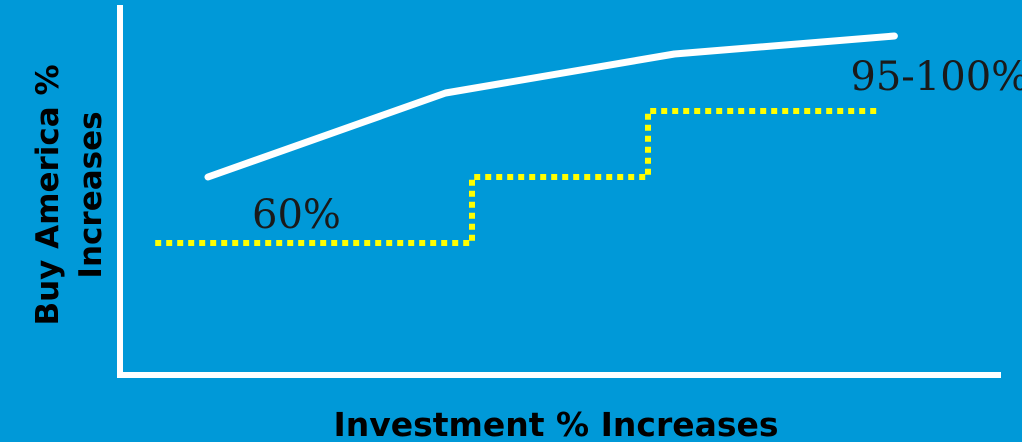 The width and height of the screenshot is (1022, 442). I want to click on y-axis-title-line-2: Increases, so click(91, 194).